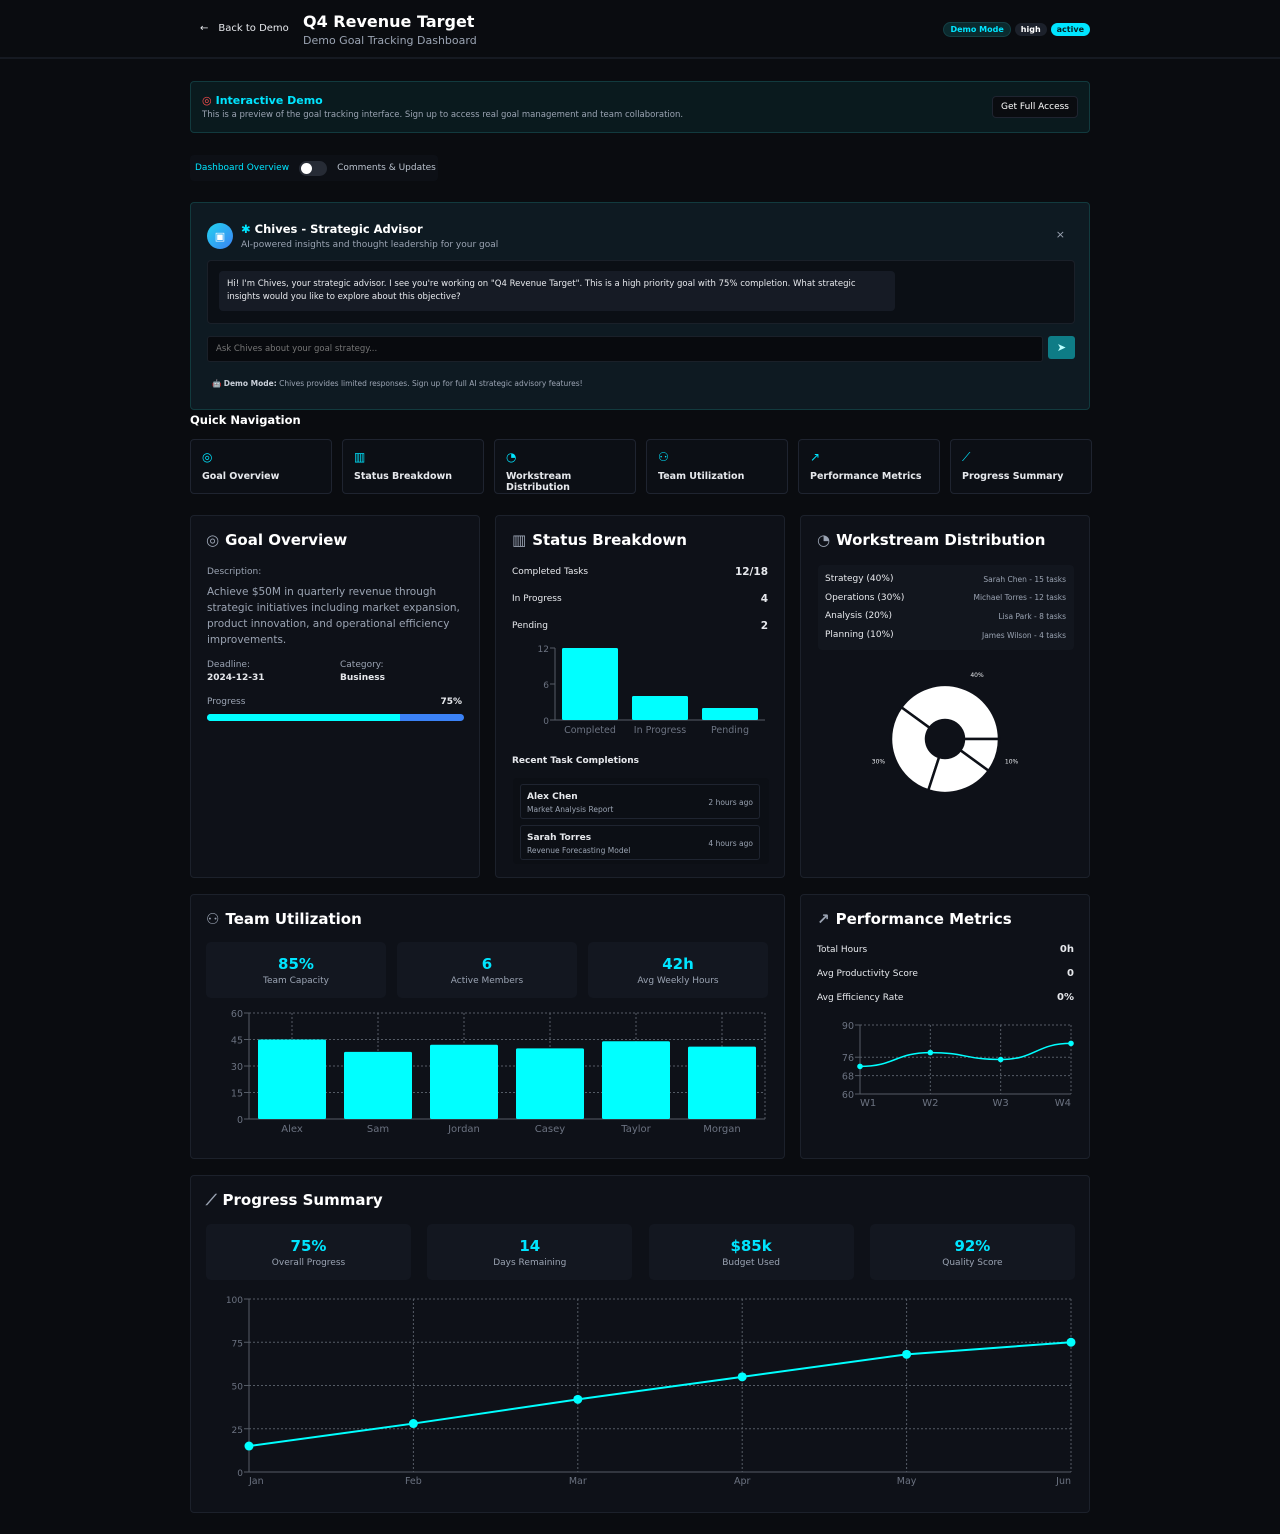  What do you see at coordinates (1035, 107) in the screenshot?
I see `get-full-access-button: Get Full Access` at bounding box center [1035, 107].